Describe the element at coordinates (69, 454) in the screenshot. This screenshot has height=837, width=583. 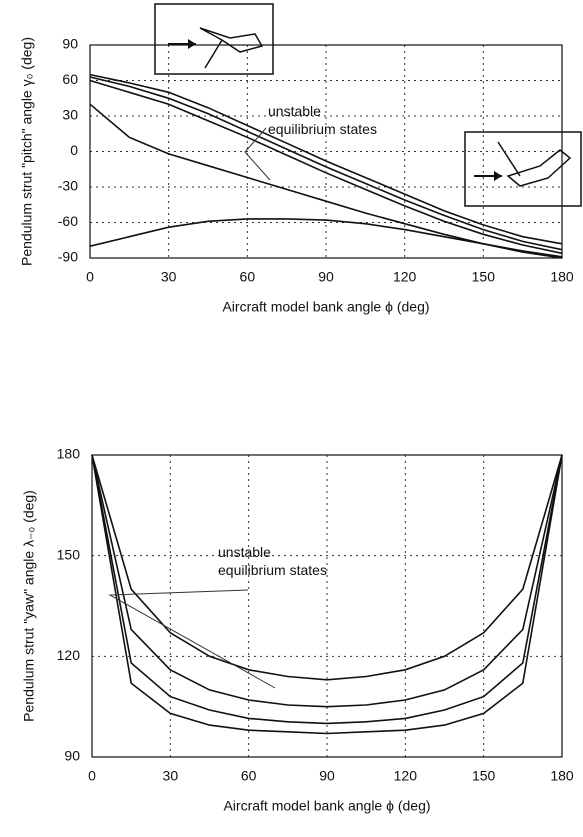
I see `y-tick-label: 180` at that location.